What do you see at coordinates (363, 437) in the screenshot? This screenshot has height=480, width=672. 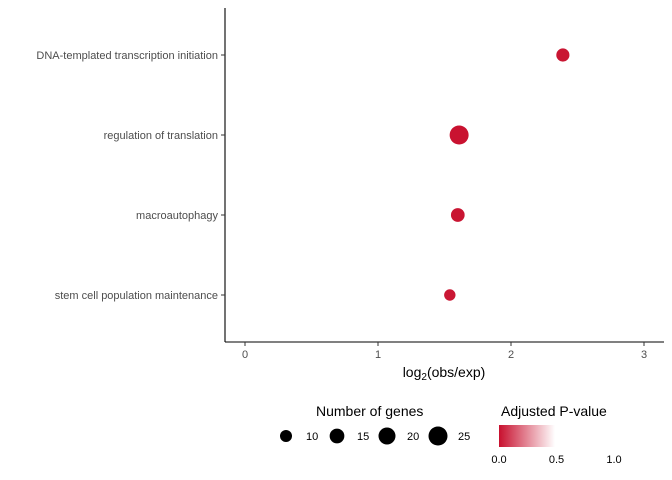 I see `size-legend-label: 15` at bounding box center [363, 437].